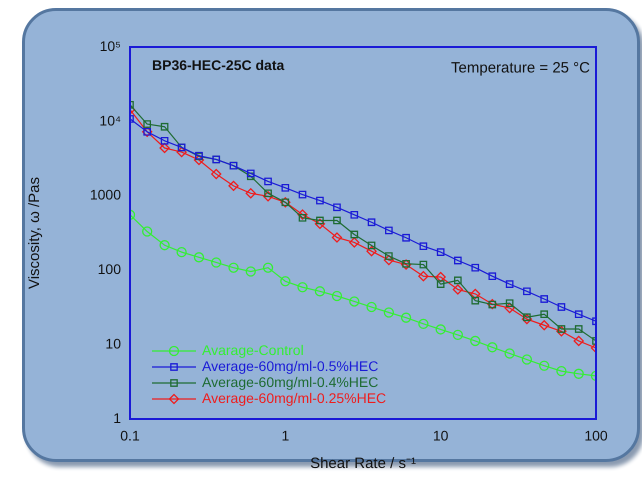 The width and height of the screenshot is (642, 477). Describe the element at coordinates (110, 269) in the screenshot. I see `y-tick-label: 100` at that location.